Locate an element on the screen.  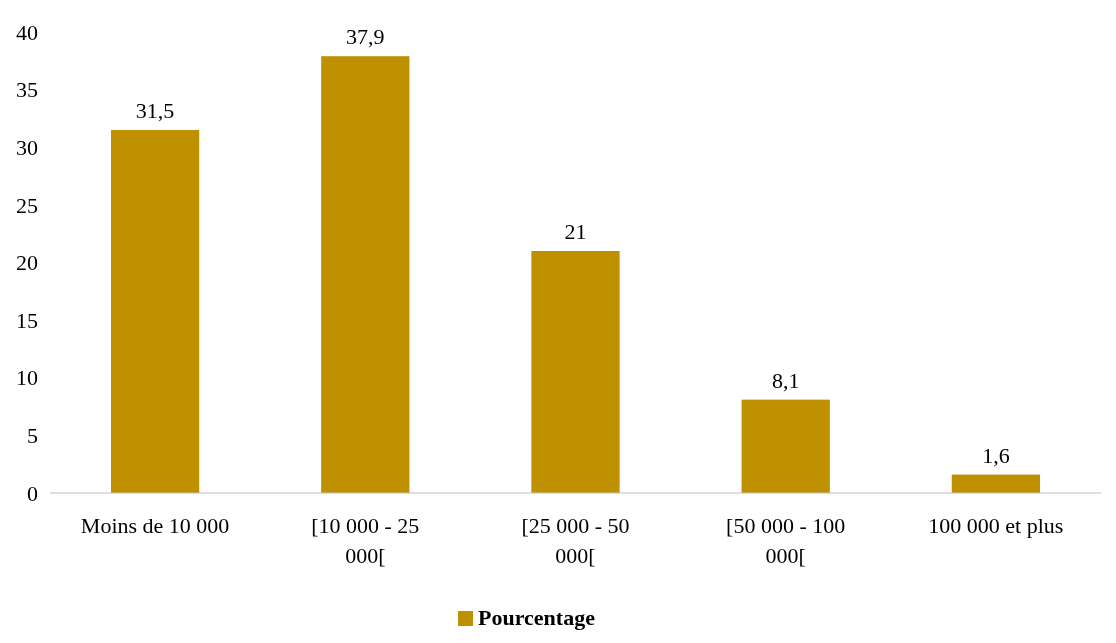
x-tick-label: [10 000 - 25 000[ is located at coordinates (365, 540).